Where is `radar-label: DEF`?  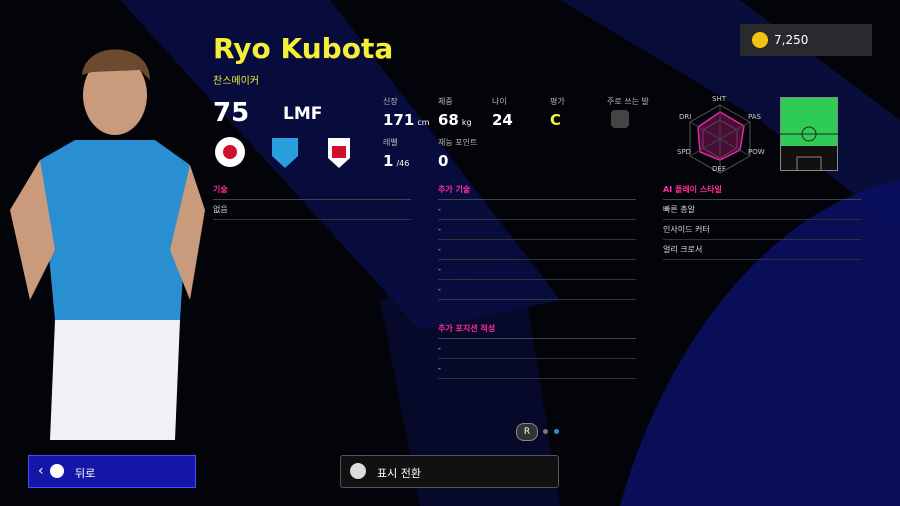
radar-label: DEF is located at coordinates (719, 169).